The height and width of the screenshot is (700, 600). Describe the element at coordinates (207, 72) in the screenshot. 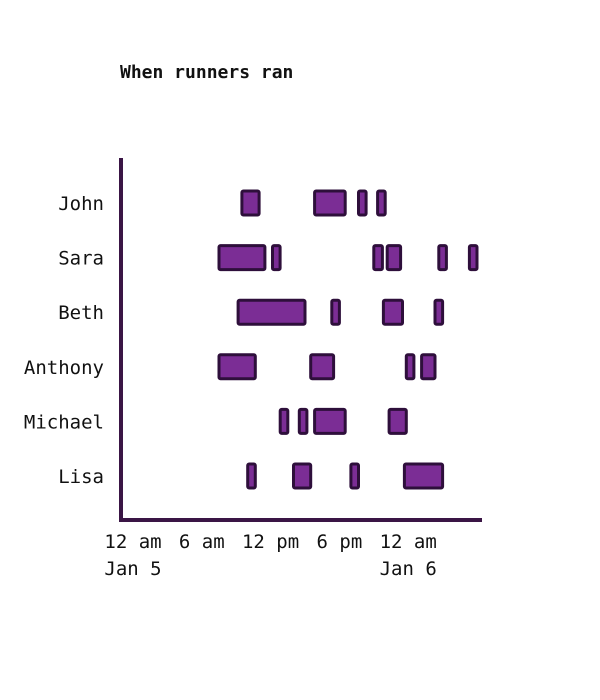

I see `chart-title: When runners ran` at that location.